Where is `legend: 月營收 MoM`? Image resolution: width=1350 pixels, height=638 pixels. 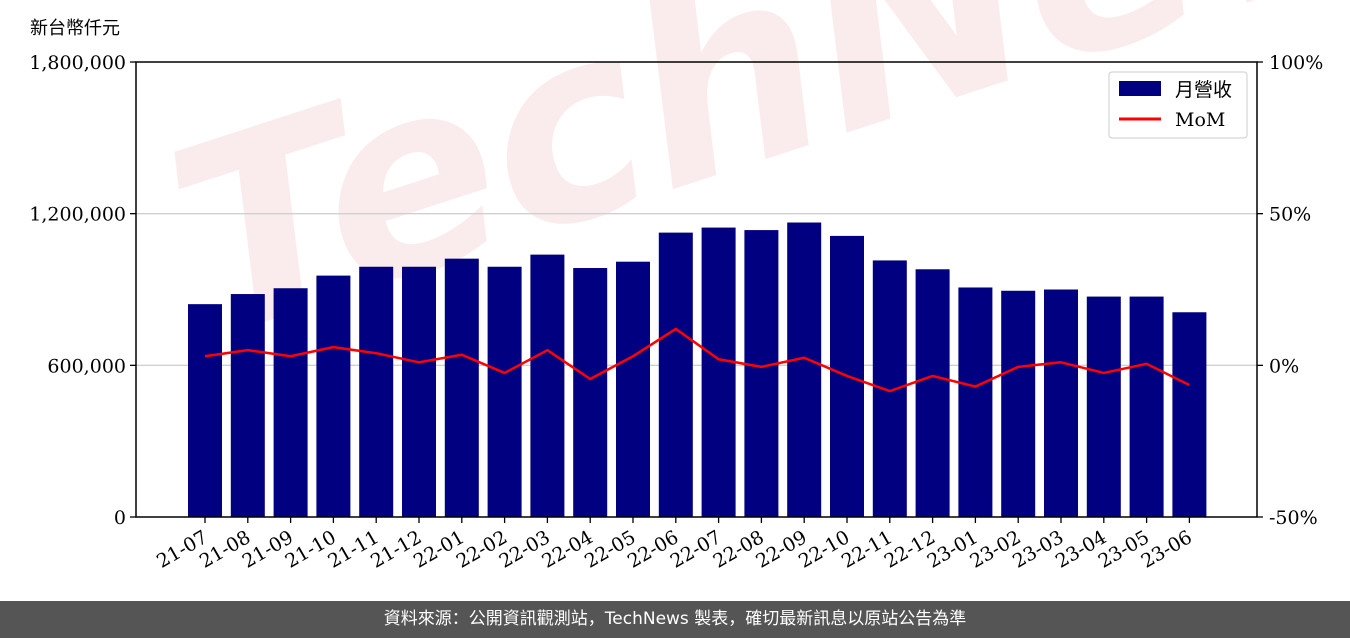
legend: 月營收 MoM is located at coordinates (1178, 105).